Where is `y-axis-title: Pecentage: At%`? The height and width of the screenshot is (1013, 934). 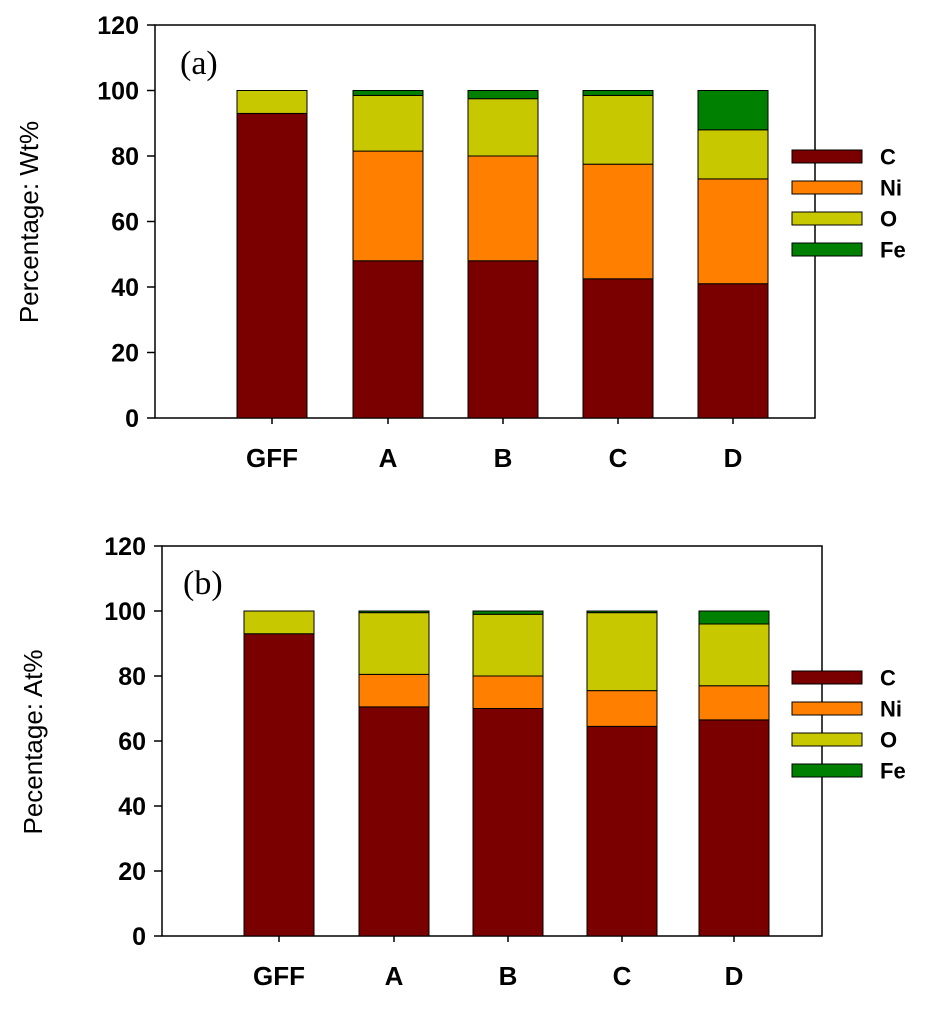
y-axis-title: Pecentage: At% is located at coordinates (33, 741).